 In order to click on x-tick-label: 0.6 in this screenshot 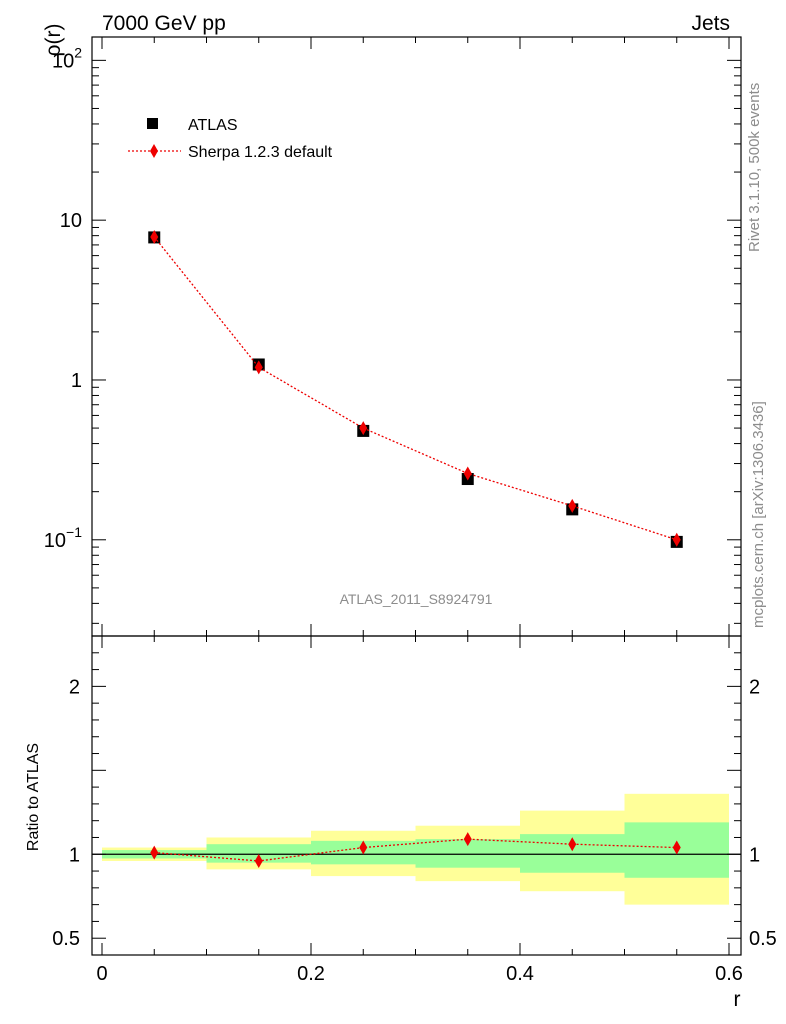, I will do `click(729, 974)`.